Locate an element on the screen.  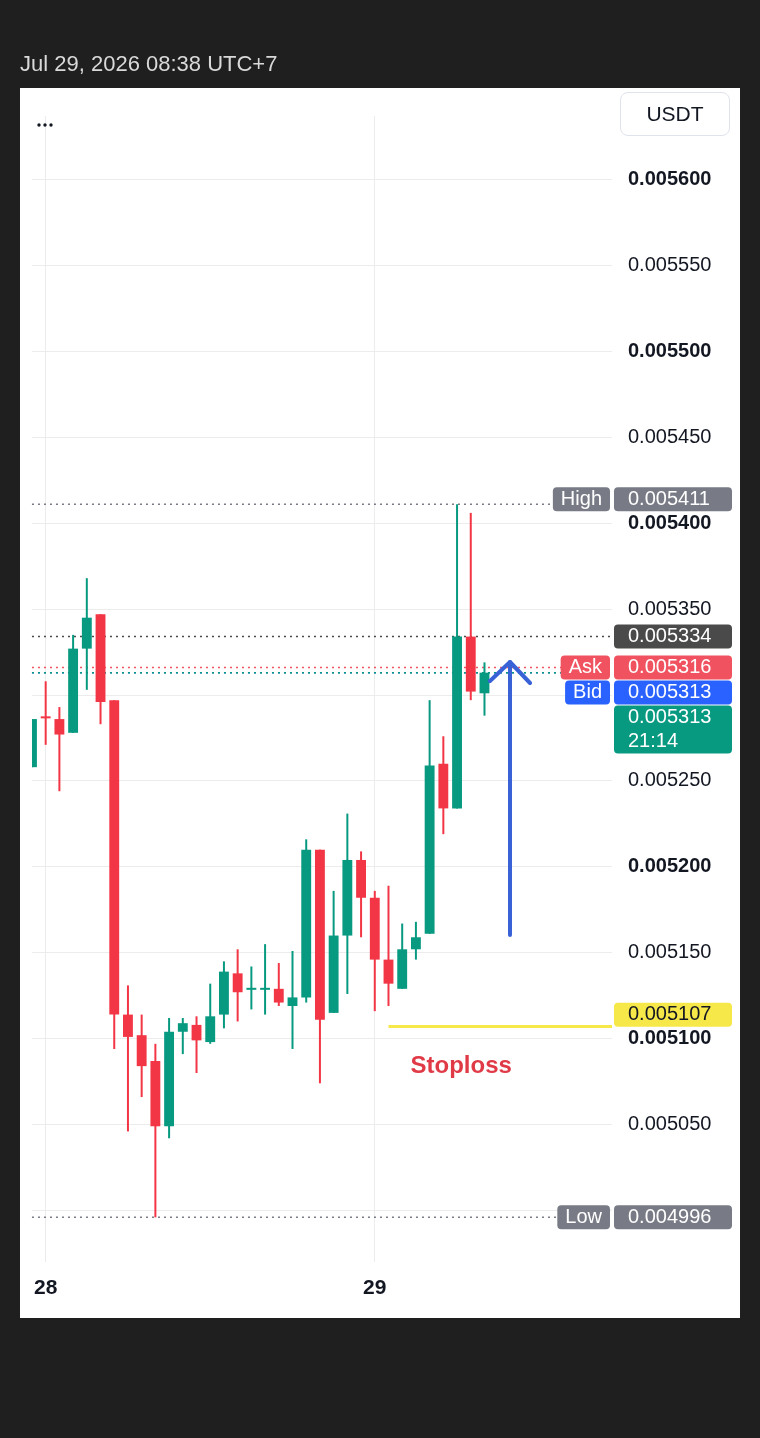
annotation: Stoploss is located at coordinates (461, 1065).